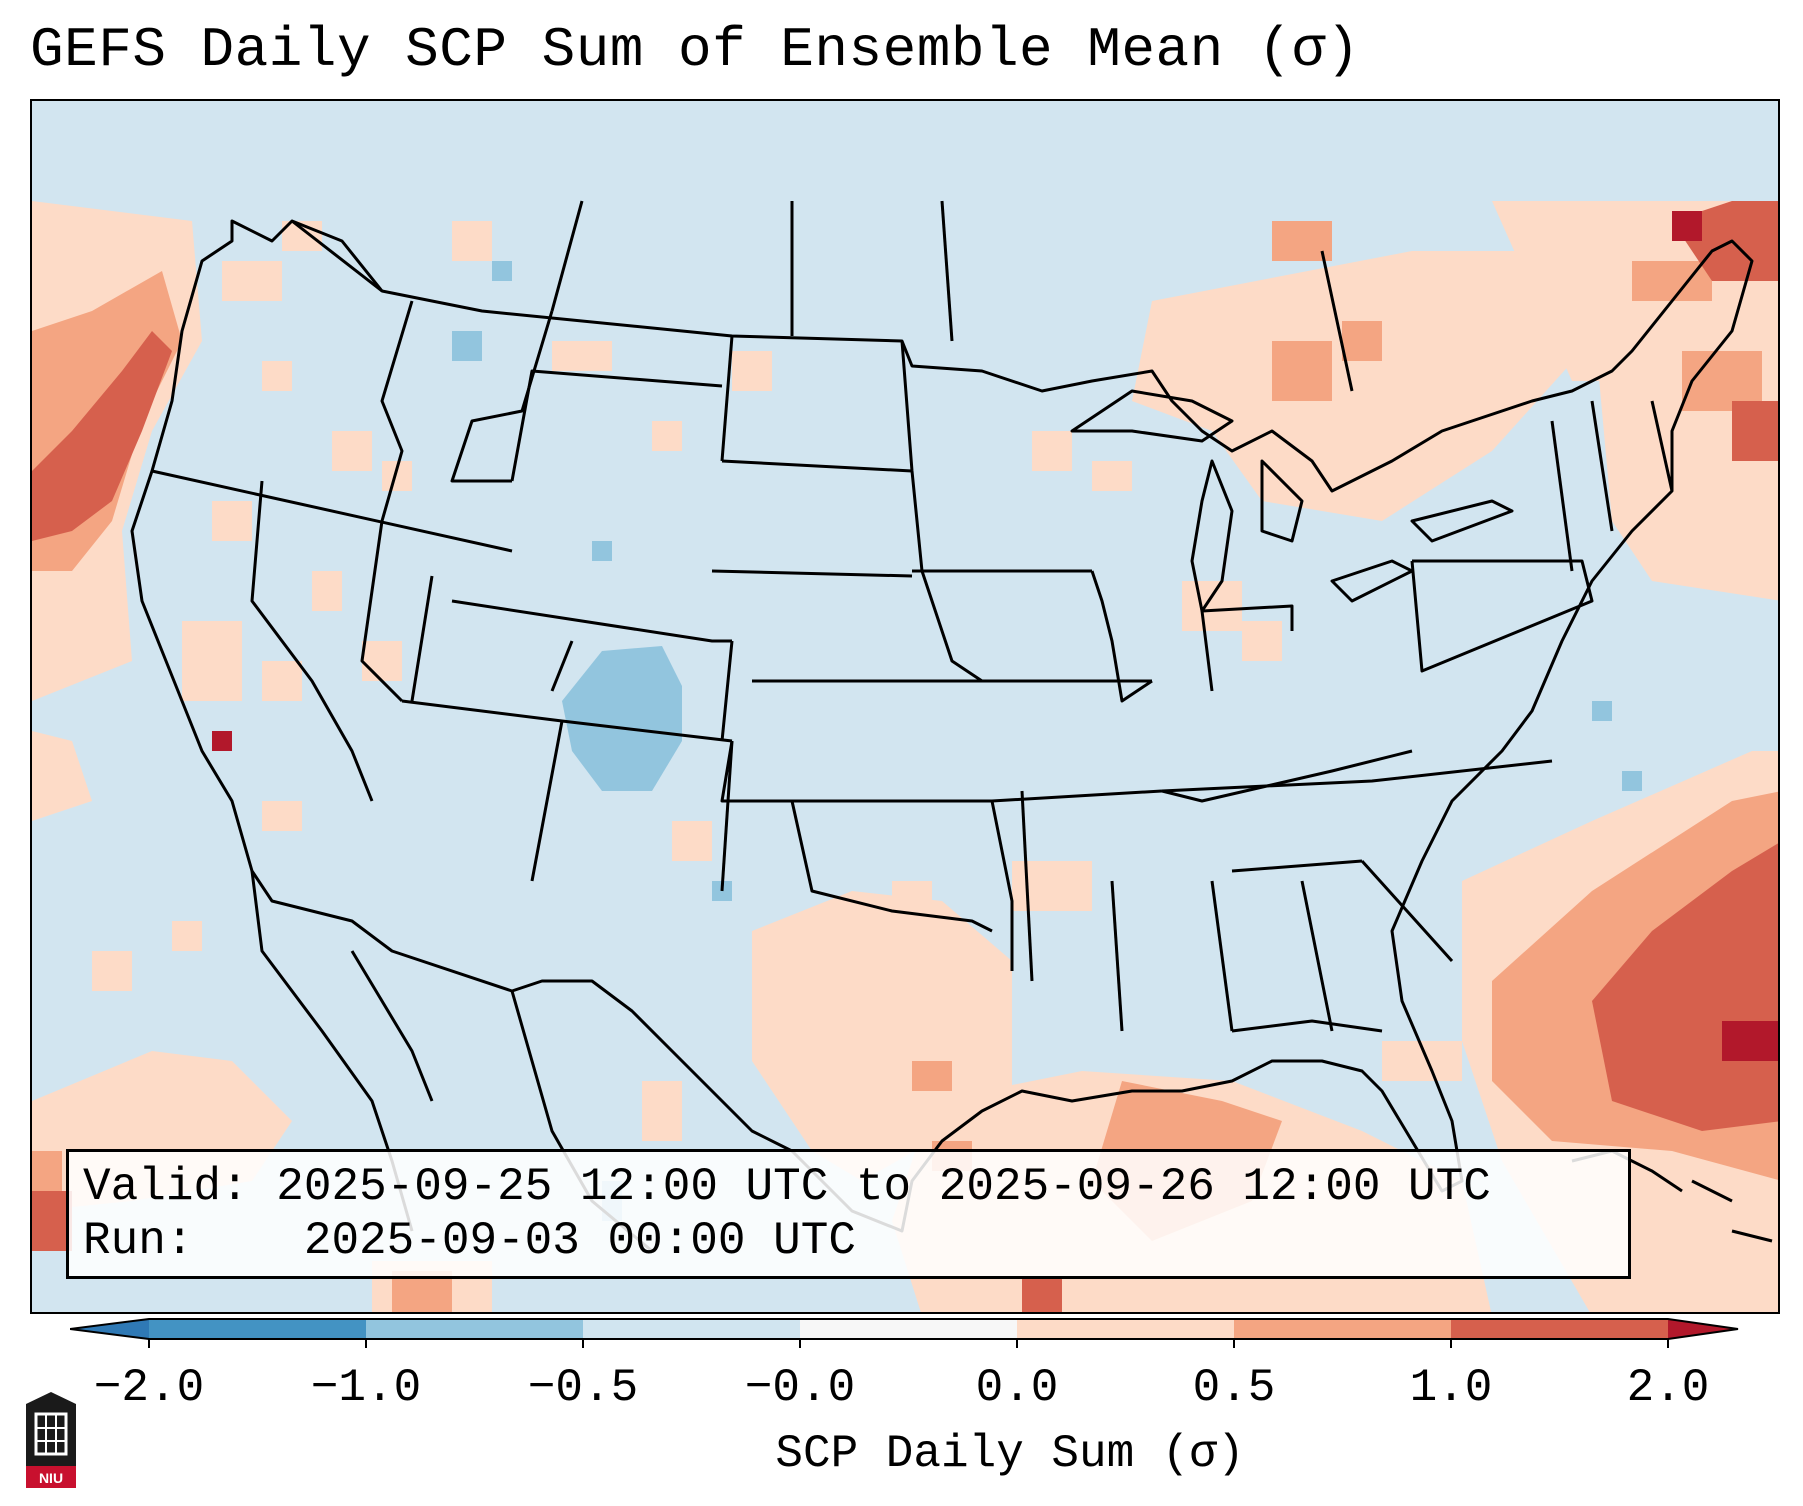 Image resolution: width=1803 pixels, height=1506 pixels. Describe the element at coordinates (51, 1440) in the screenshot. I see `niu-logo` at that location.